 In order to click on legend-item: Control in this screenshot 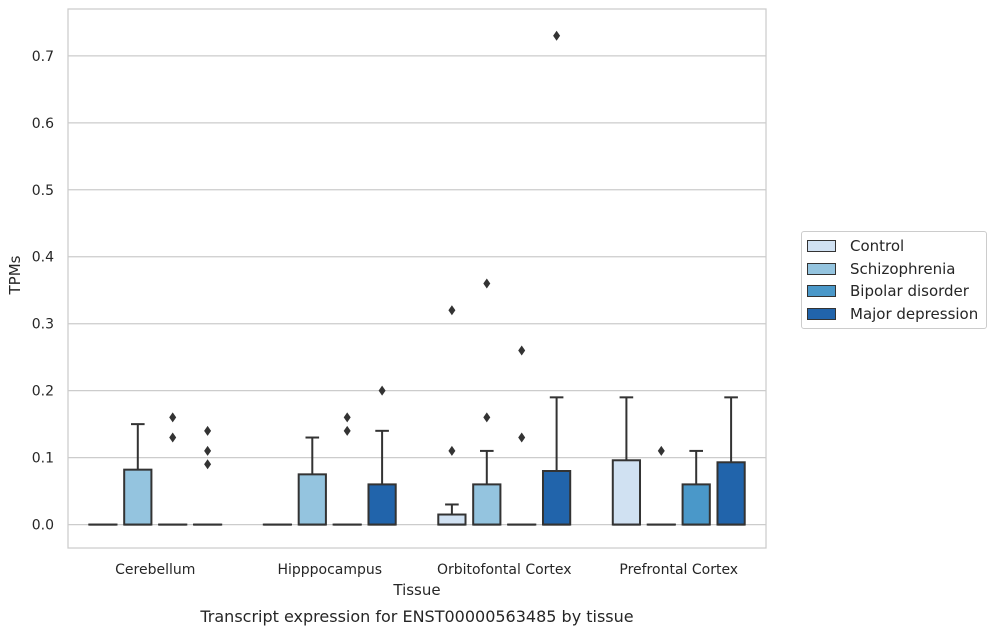, I will do `click(896, 246)`.